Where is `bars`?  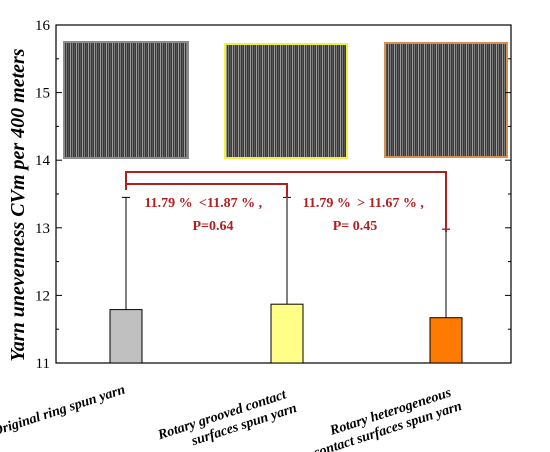
bars is located at coordinates (286, 333).